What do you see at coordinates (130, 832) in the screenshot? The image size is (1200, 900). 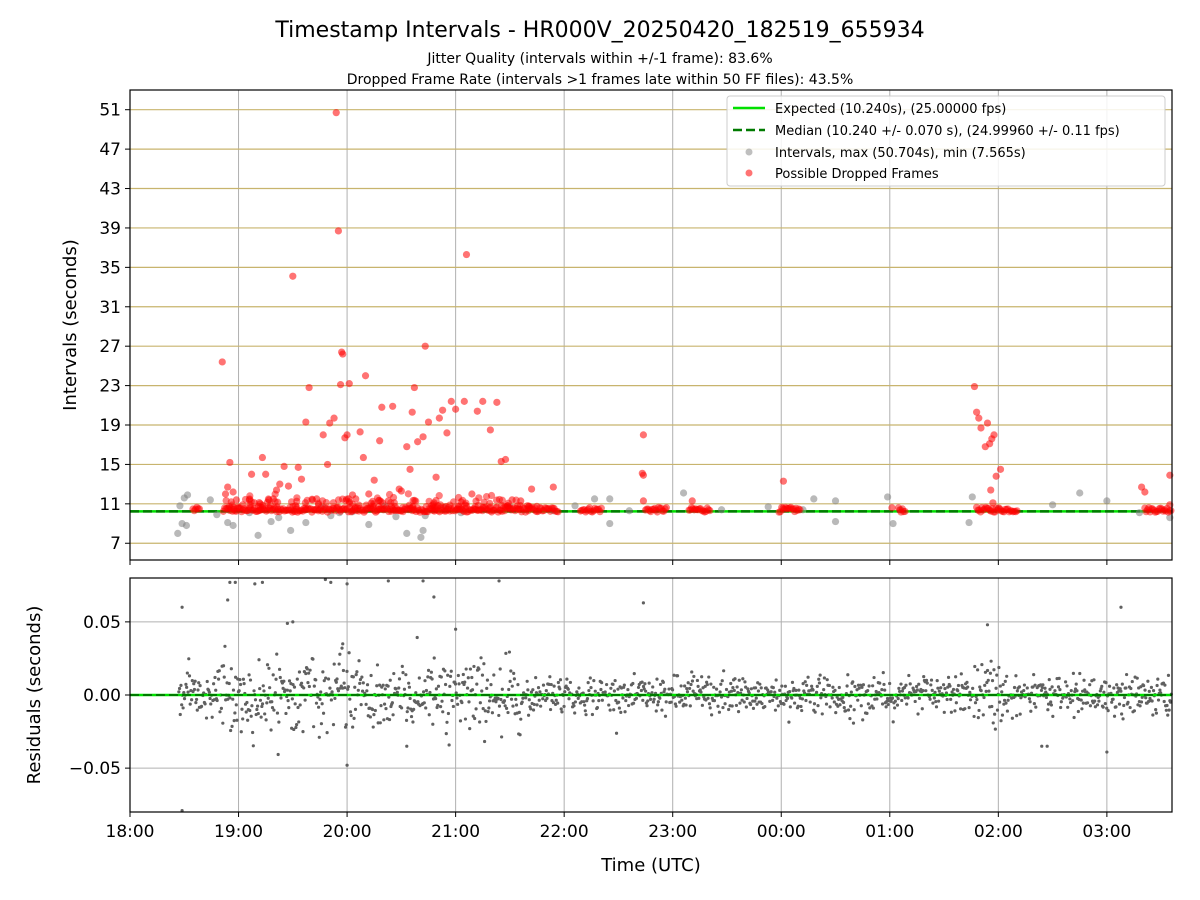 I see `x-tick-label: 18:00` at bounding box center [130, 832].